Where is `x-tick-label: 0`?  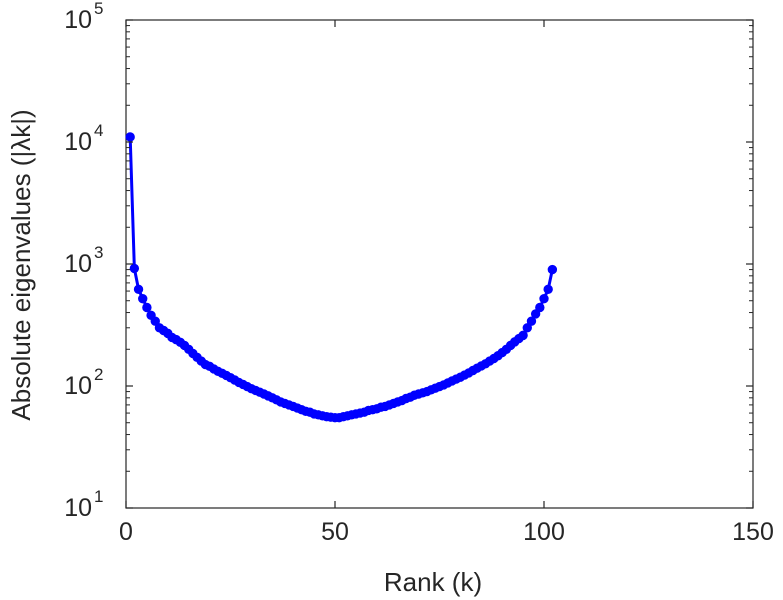
x-tick-label: 0 is located at coordinates (126, 532).